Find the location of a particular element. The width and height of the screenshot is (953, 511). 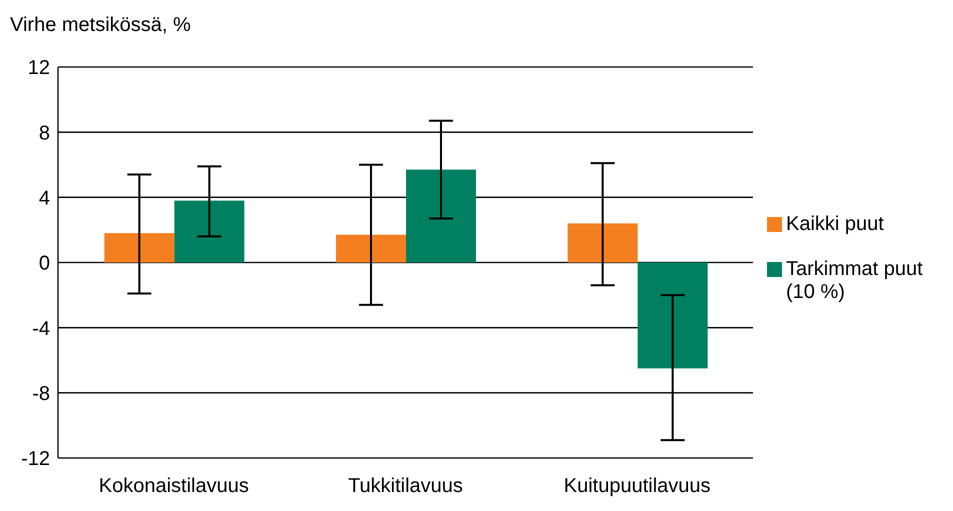

y-tick-label: -8 is located at coordinates (41, 393).